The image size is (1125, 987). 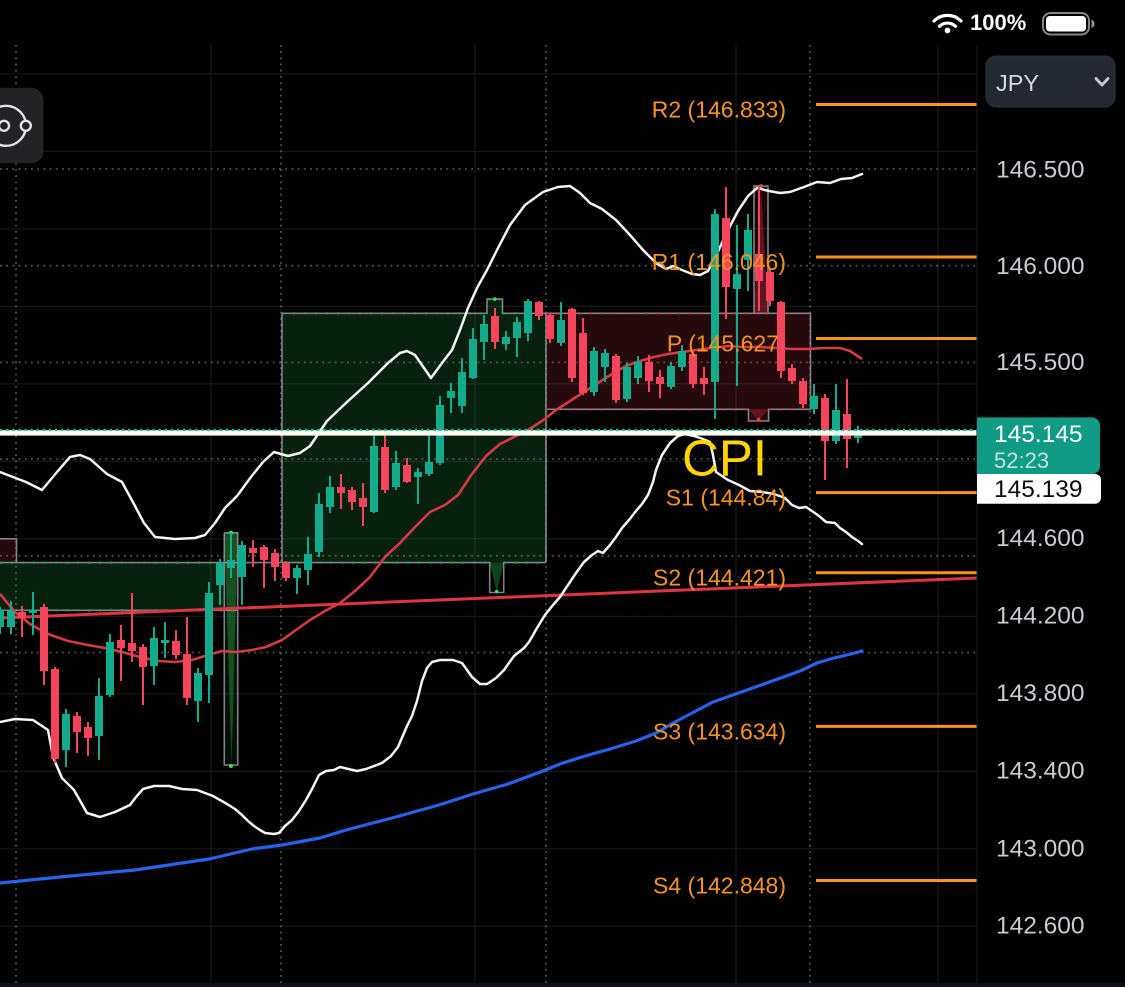 I want to click on svg-text: R1 (146.046), so click(x=719, y=262).